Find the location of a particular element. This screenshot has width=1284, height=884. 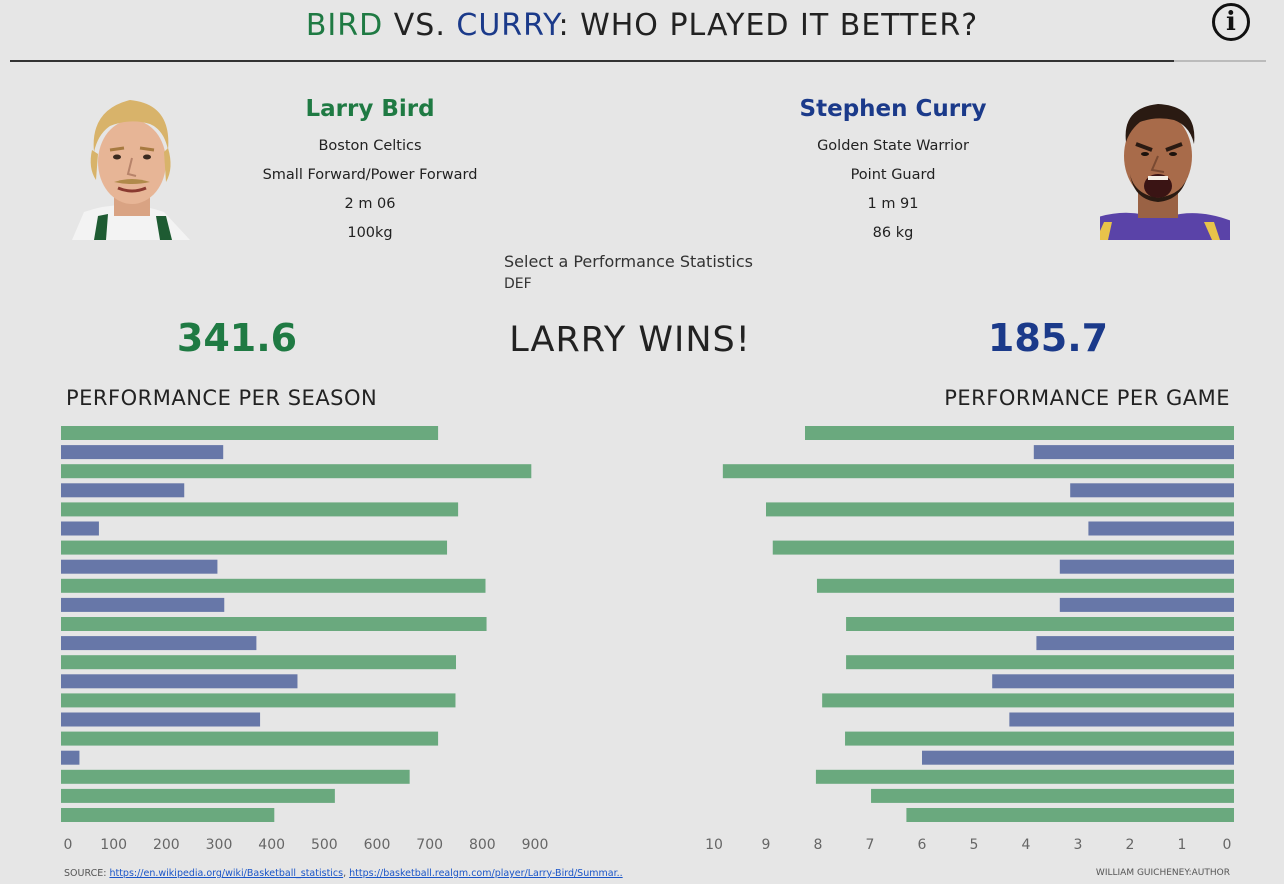

bird-height: 2 m 06 is located at coordinates (370, 204).